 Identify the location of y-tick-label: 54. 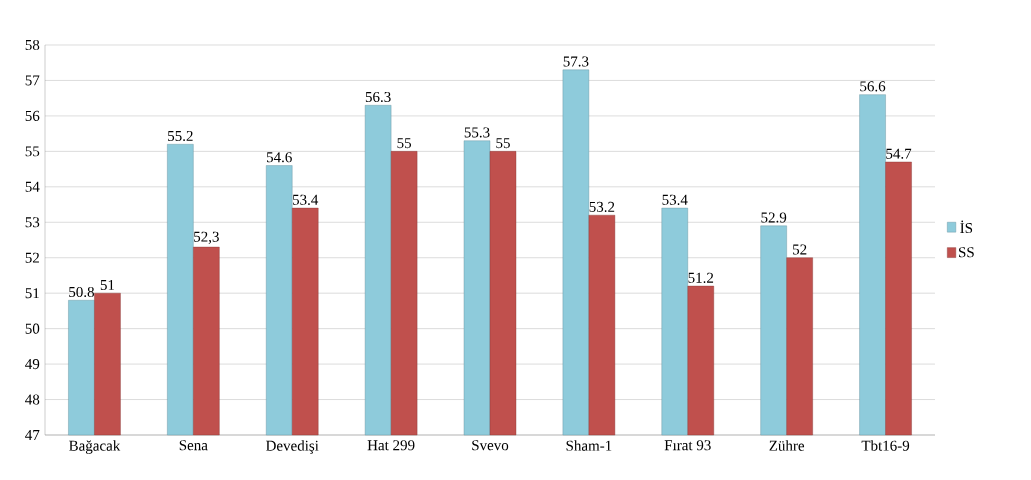
(32, 186).